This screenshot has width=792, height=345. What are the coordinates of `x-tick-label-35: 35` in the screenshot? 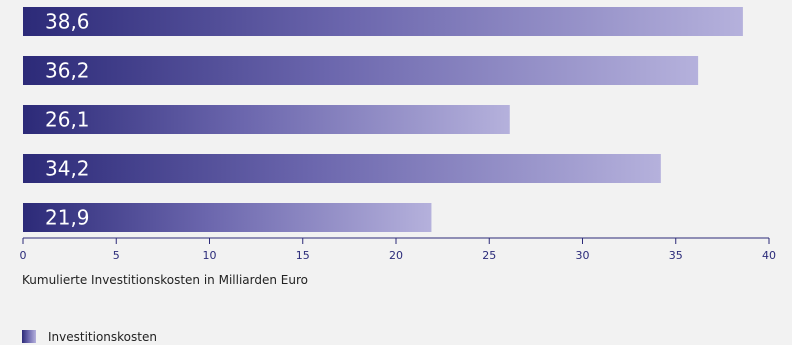 It's located at (676, 255).